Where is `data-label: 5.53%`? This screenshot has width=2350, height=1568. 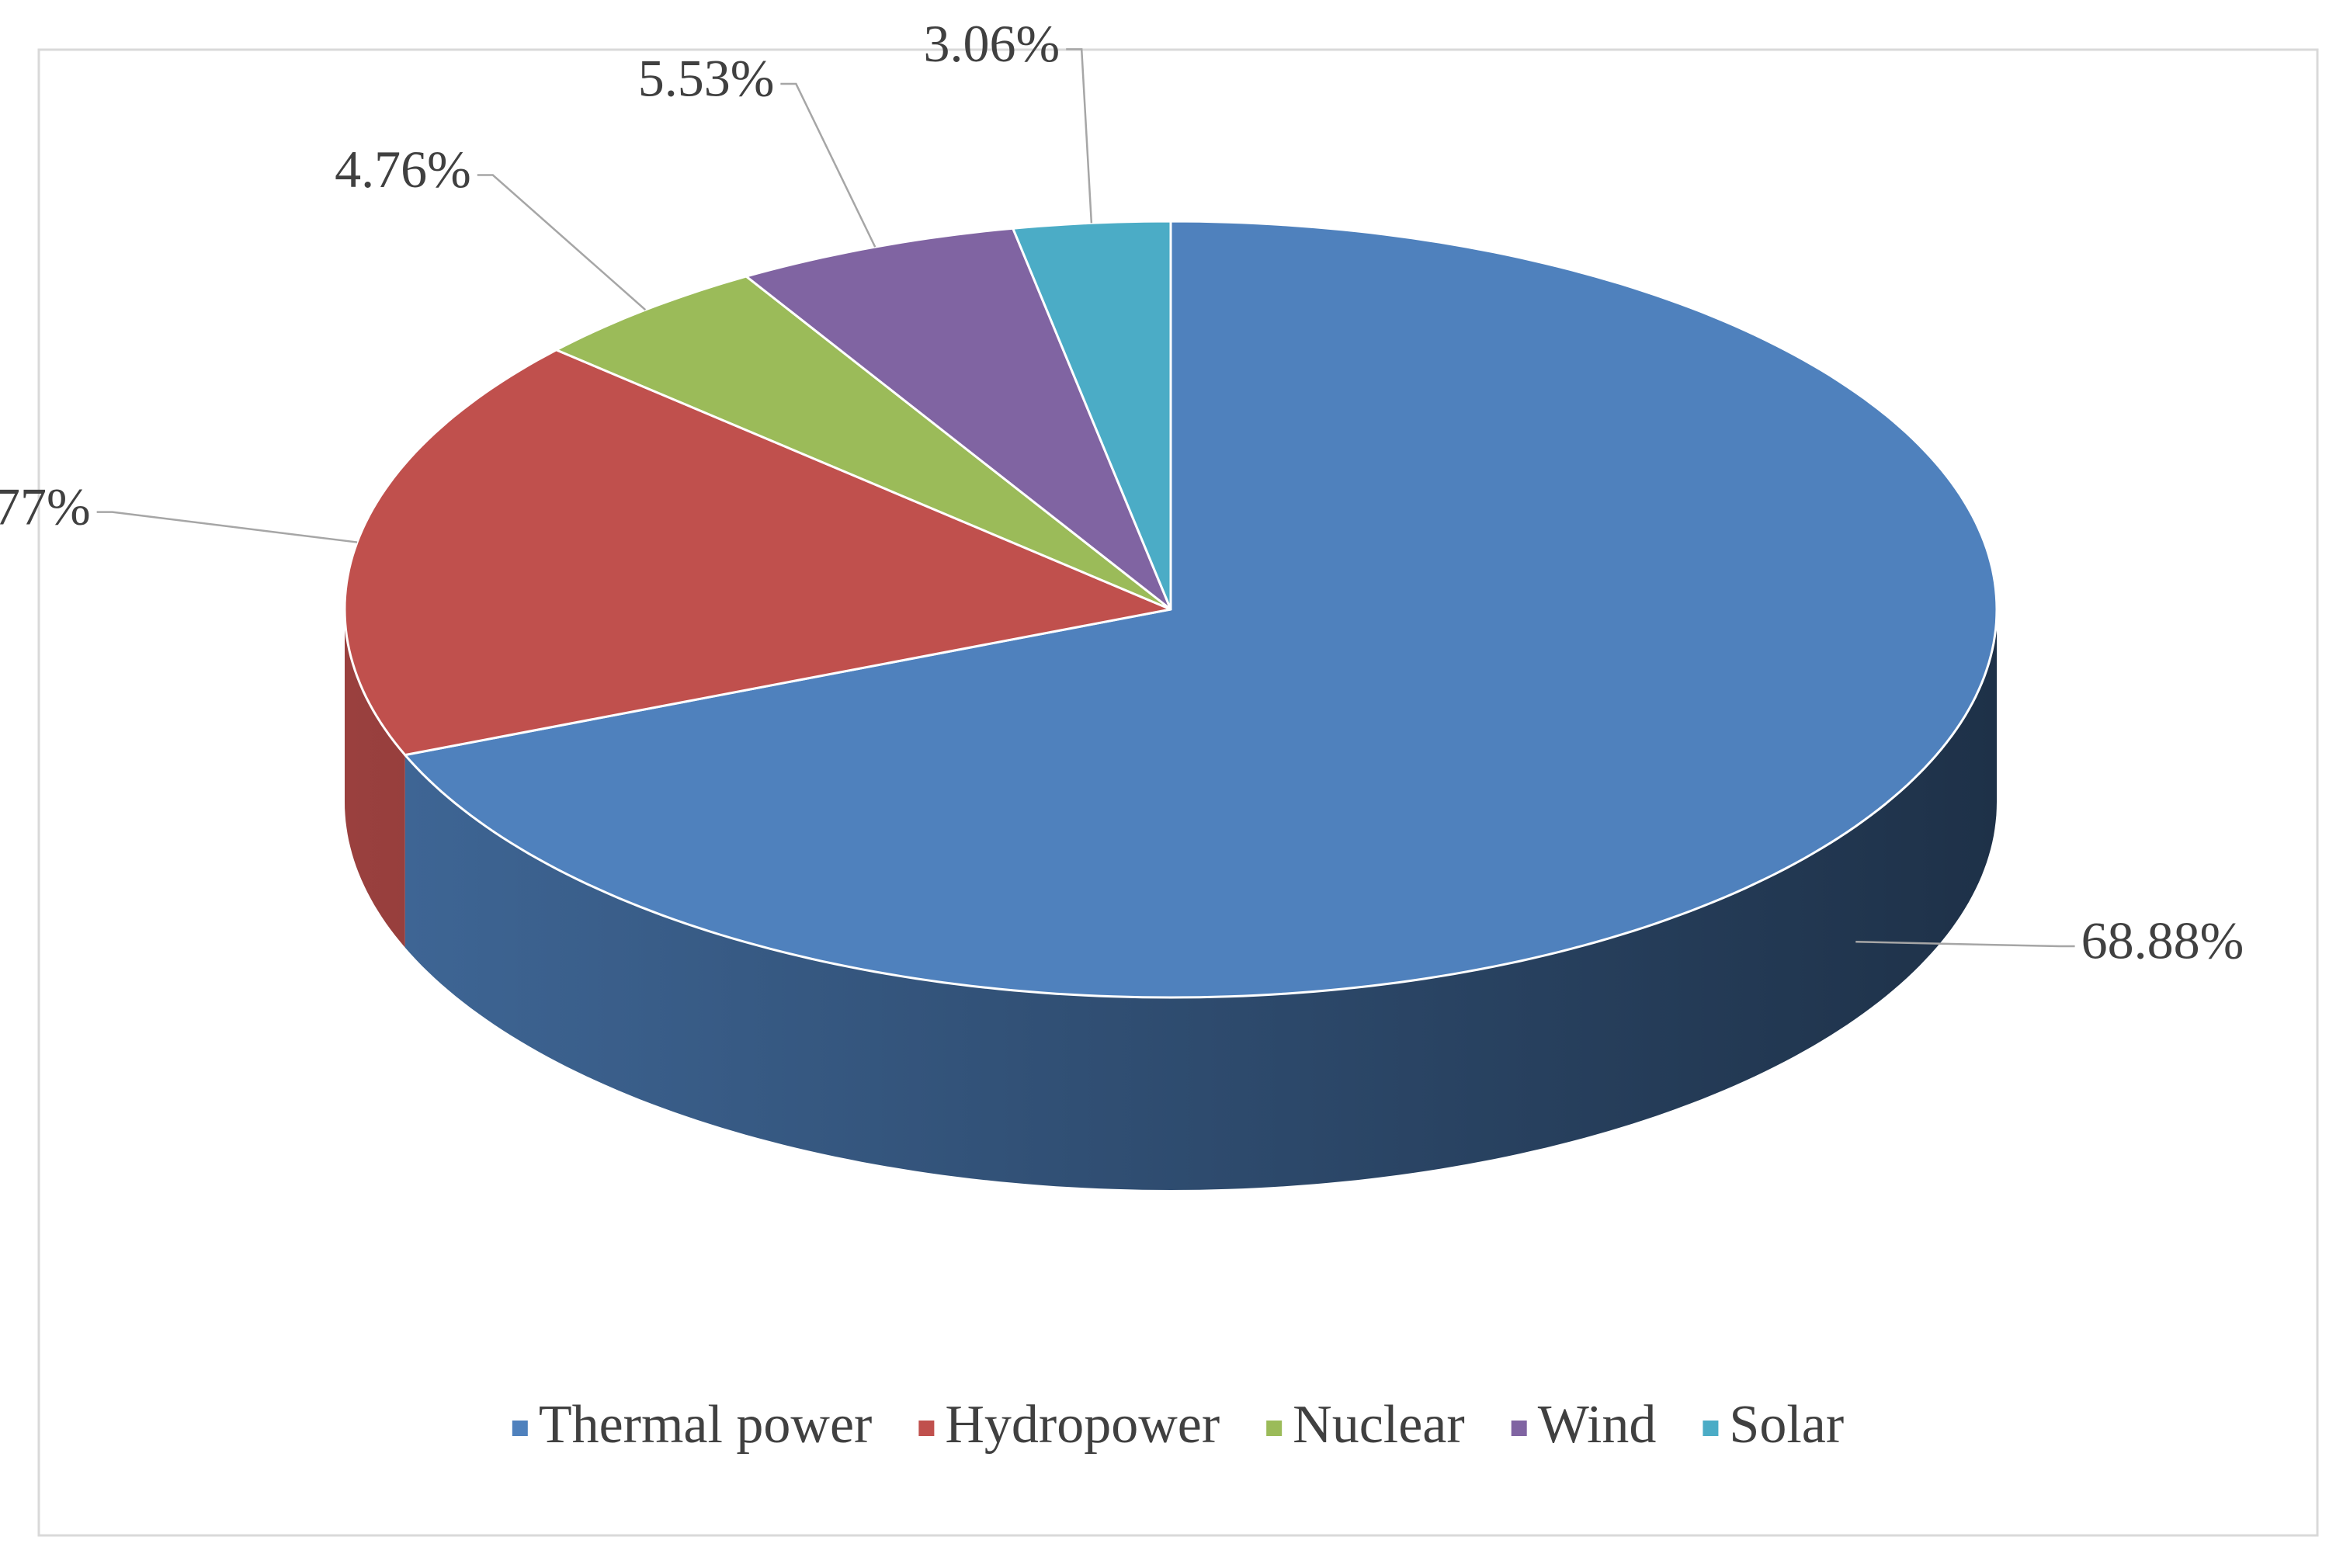 data-label: 5.53% is located at coordinates (706, 78).